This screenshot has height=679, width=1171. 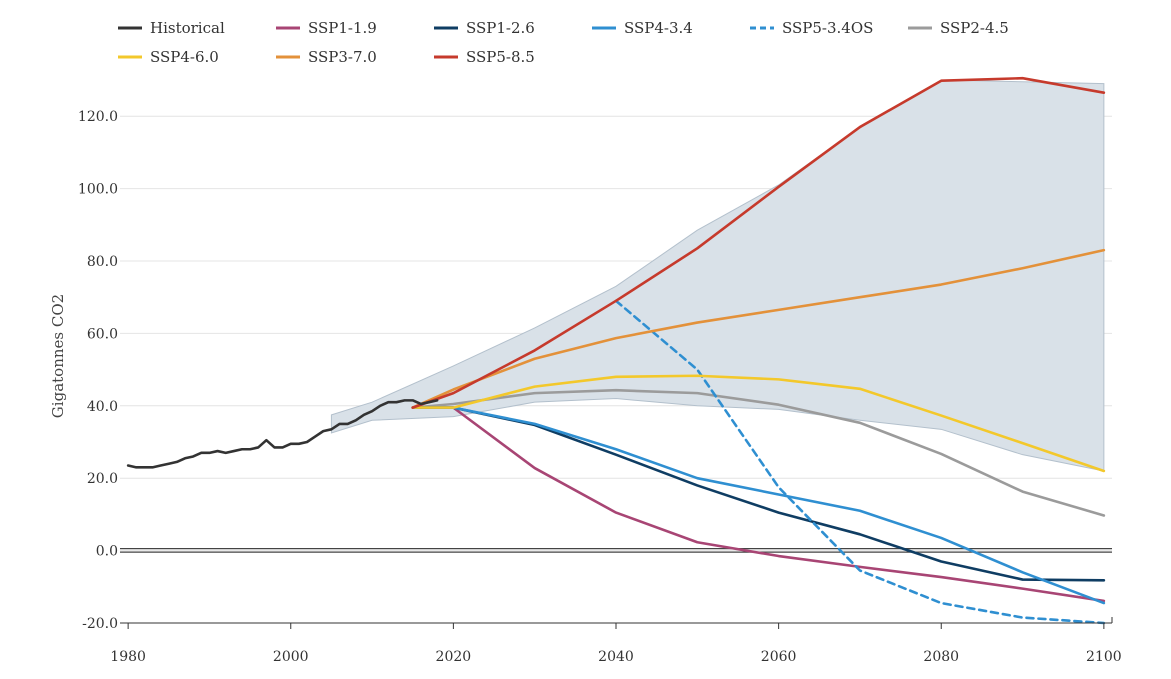 I want to click on y-tick-label: 60.0, so click(x=102, y=334).